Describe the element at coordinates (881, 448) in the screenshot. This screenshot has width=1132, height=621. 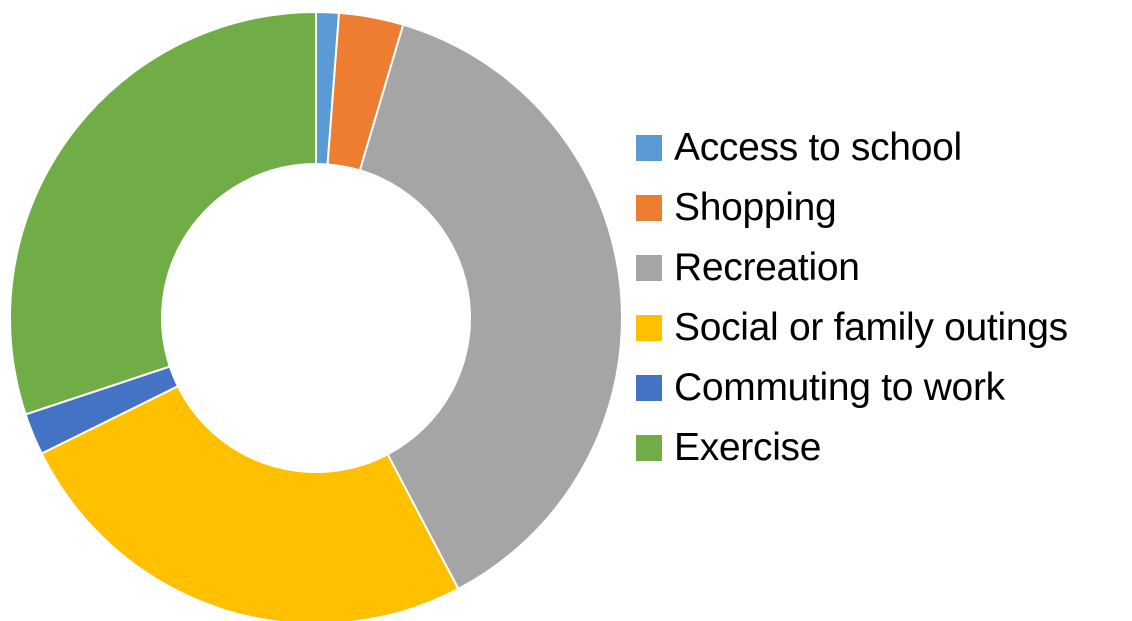
I see `legend-item-exercise: Exercise` at that location.